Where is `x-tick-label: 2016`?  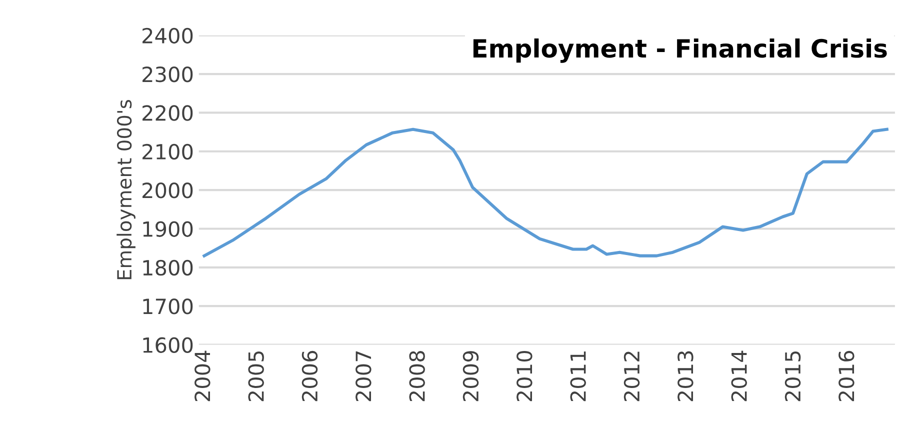 x-tick-label: 2016 is located at coordinates (846, 376).